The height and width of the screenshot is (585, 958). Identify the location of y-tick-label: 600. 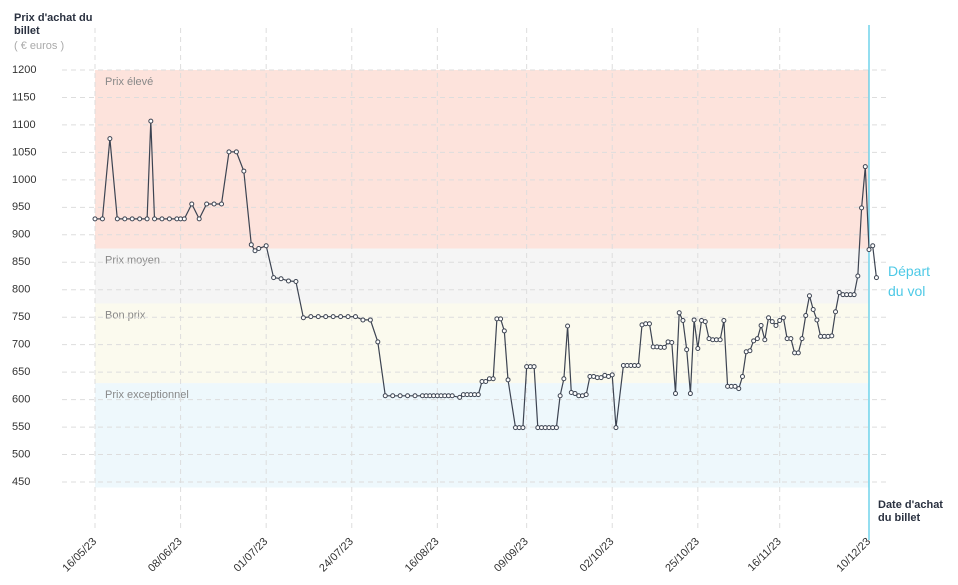
(21, 400).